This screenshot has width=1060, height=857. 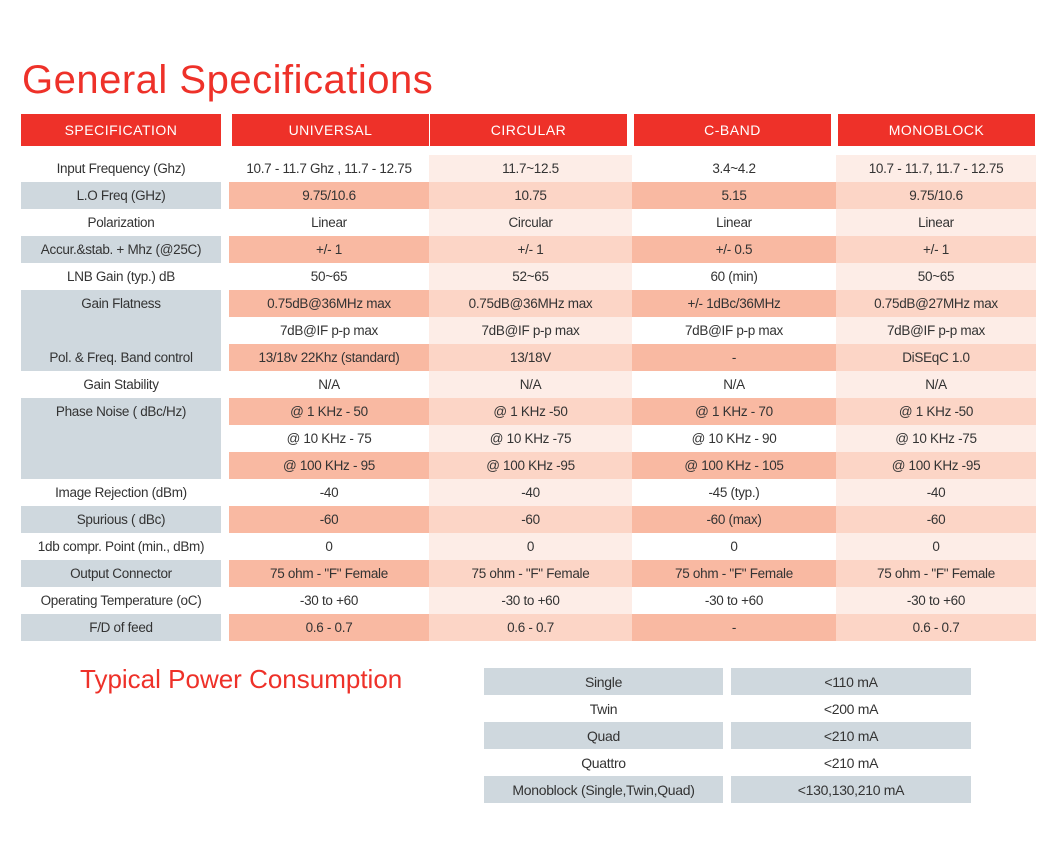 I want to click on value-cell-monoblock: +/- 1, so click(x=936, y=249).